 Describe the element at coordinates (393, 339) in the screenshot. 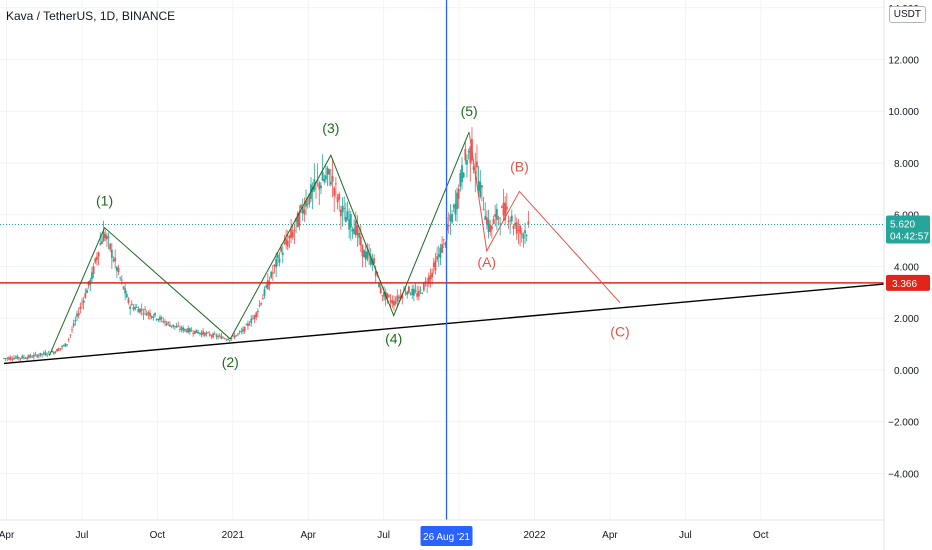

I see `wave-label: (4)` at that location.